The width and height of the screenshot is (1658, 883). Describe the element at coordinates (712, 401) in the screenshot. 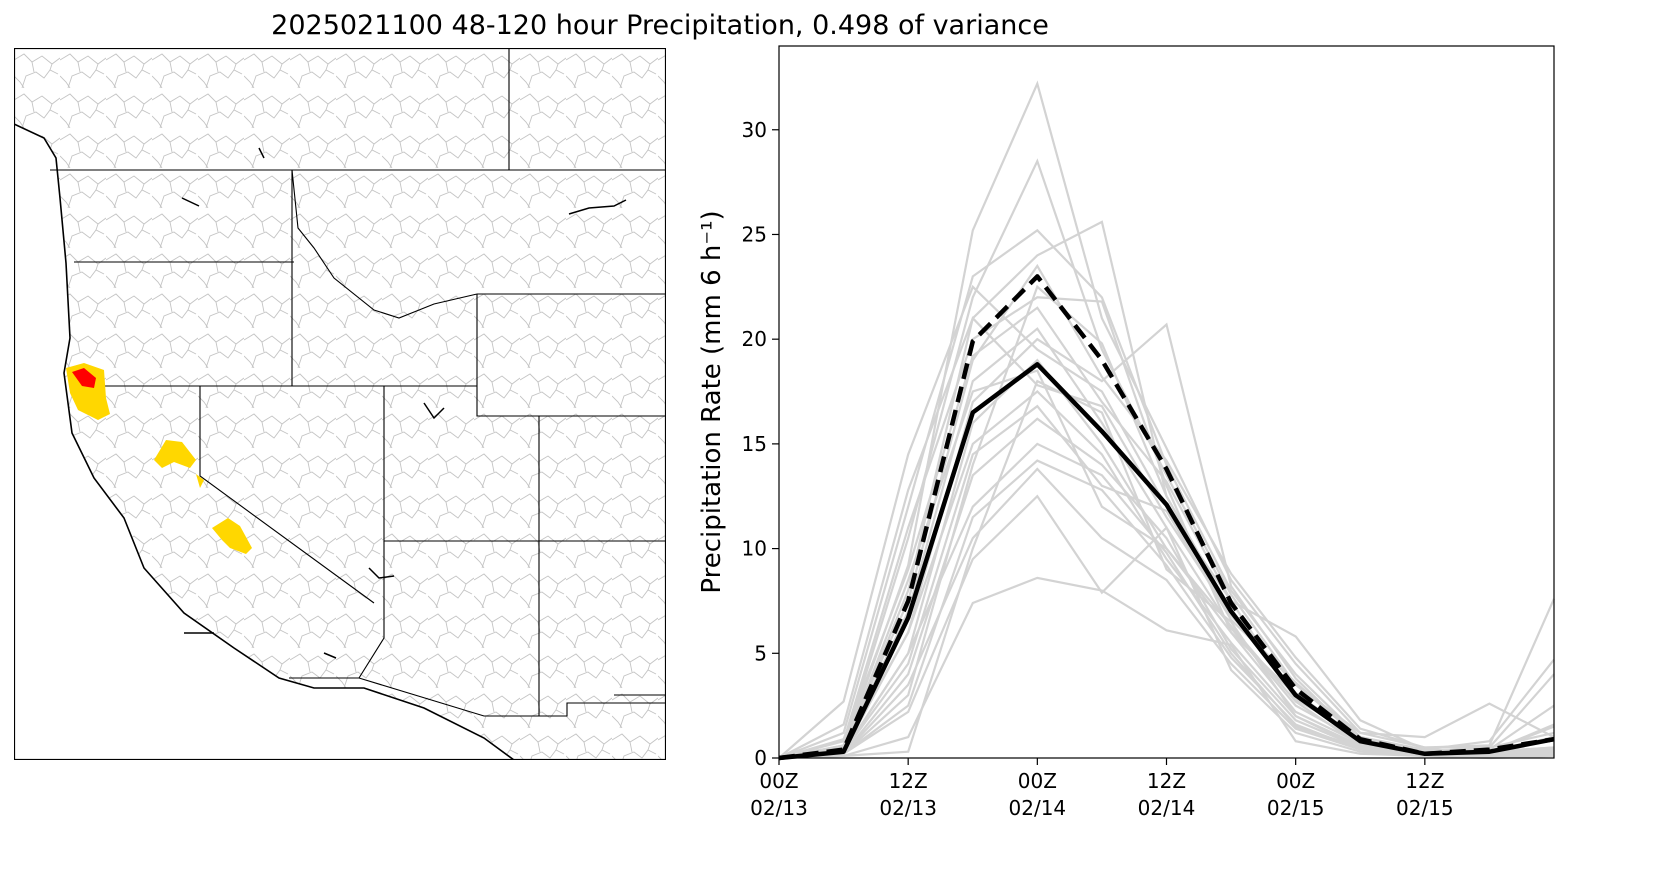

I see `y-axis-label: Precipitation Rate (mm 6 h⁻¹)` at that location.